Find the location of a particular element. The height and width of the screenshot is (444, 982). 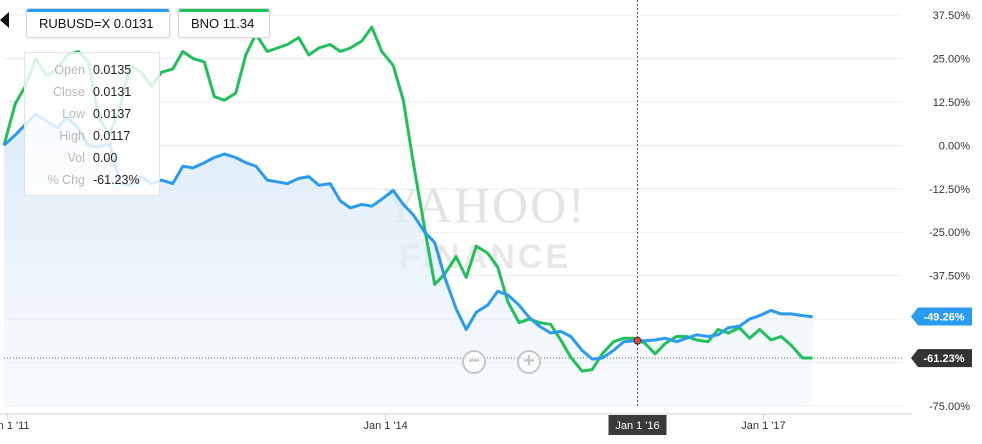

tooltip-value: 0.0117 is located at coordinates (112, 136).